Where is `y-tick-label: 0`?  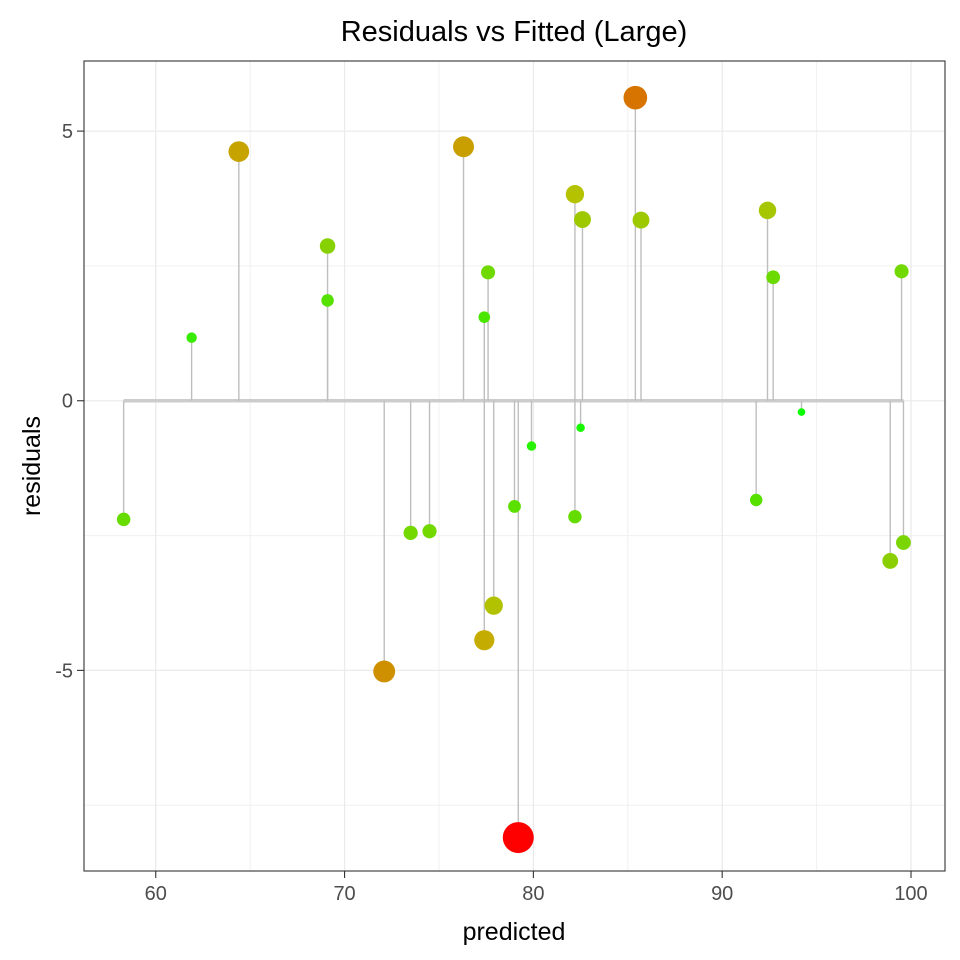
y-tick-label: 0 is located at coordinates (67, 402).